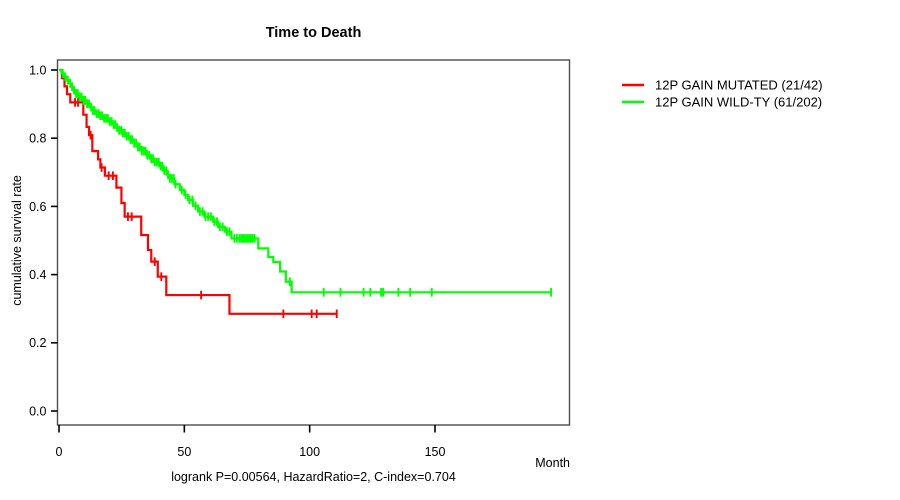 This screenshot has height=500, width=900. What do you see at coordinates (37, 207) in the screenshot?
I see `y-tick-label: 0.6` at bounding box center [37, 207].